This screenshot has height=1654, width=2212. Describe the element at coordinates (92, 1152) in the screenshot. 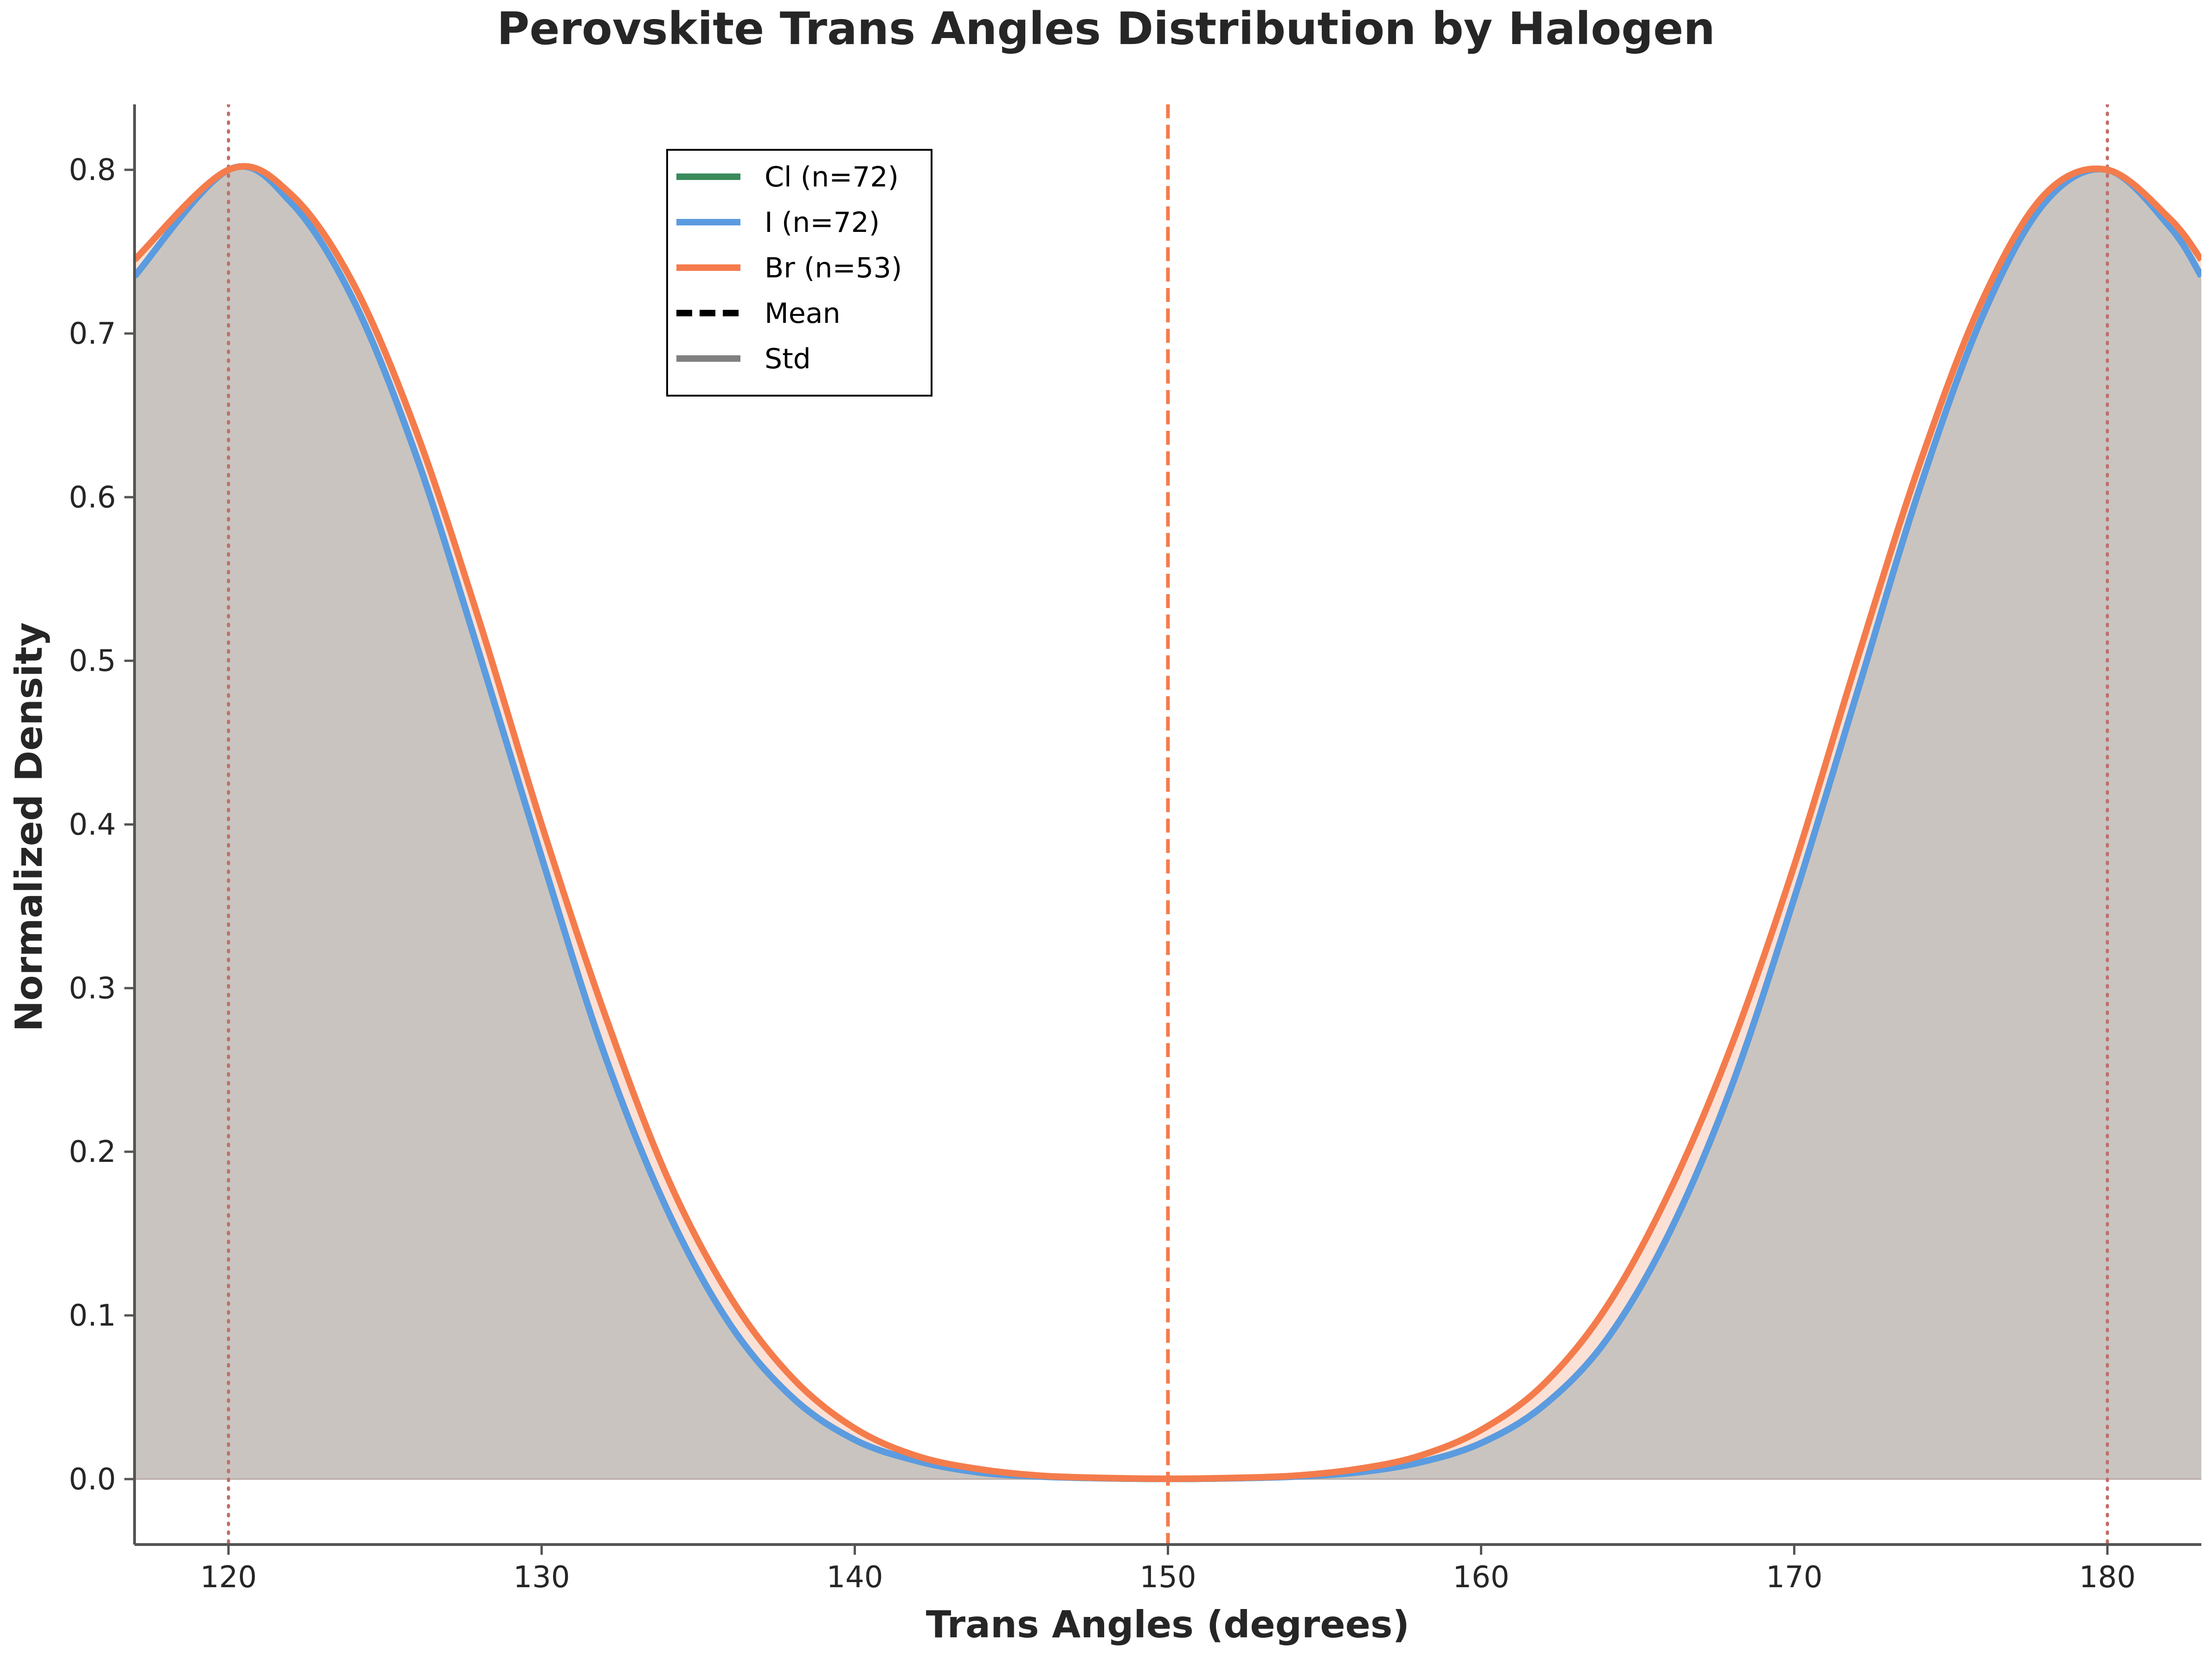

I see `y-tick-label-0.2: 0.2` at that location.